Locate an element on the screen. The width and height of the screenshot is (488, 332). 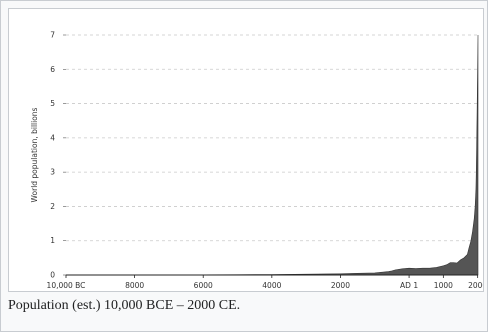
y-tick-label: 7 is located at coordinates (52, 35).